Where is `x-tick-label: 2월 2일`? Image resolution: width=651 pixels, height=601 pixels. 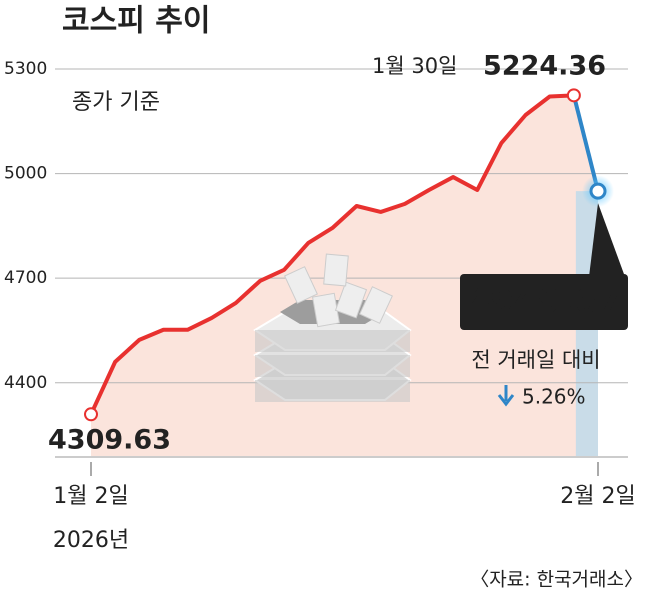 x-tick-label: 2월 2일 is located at coordinates (597, 496).